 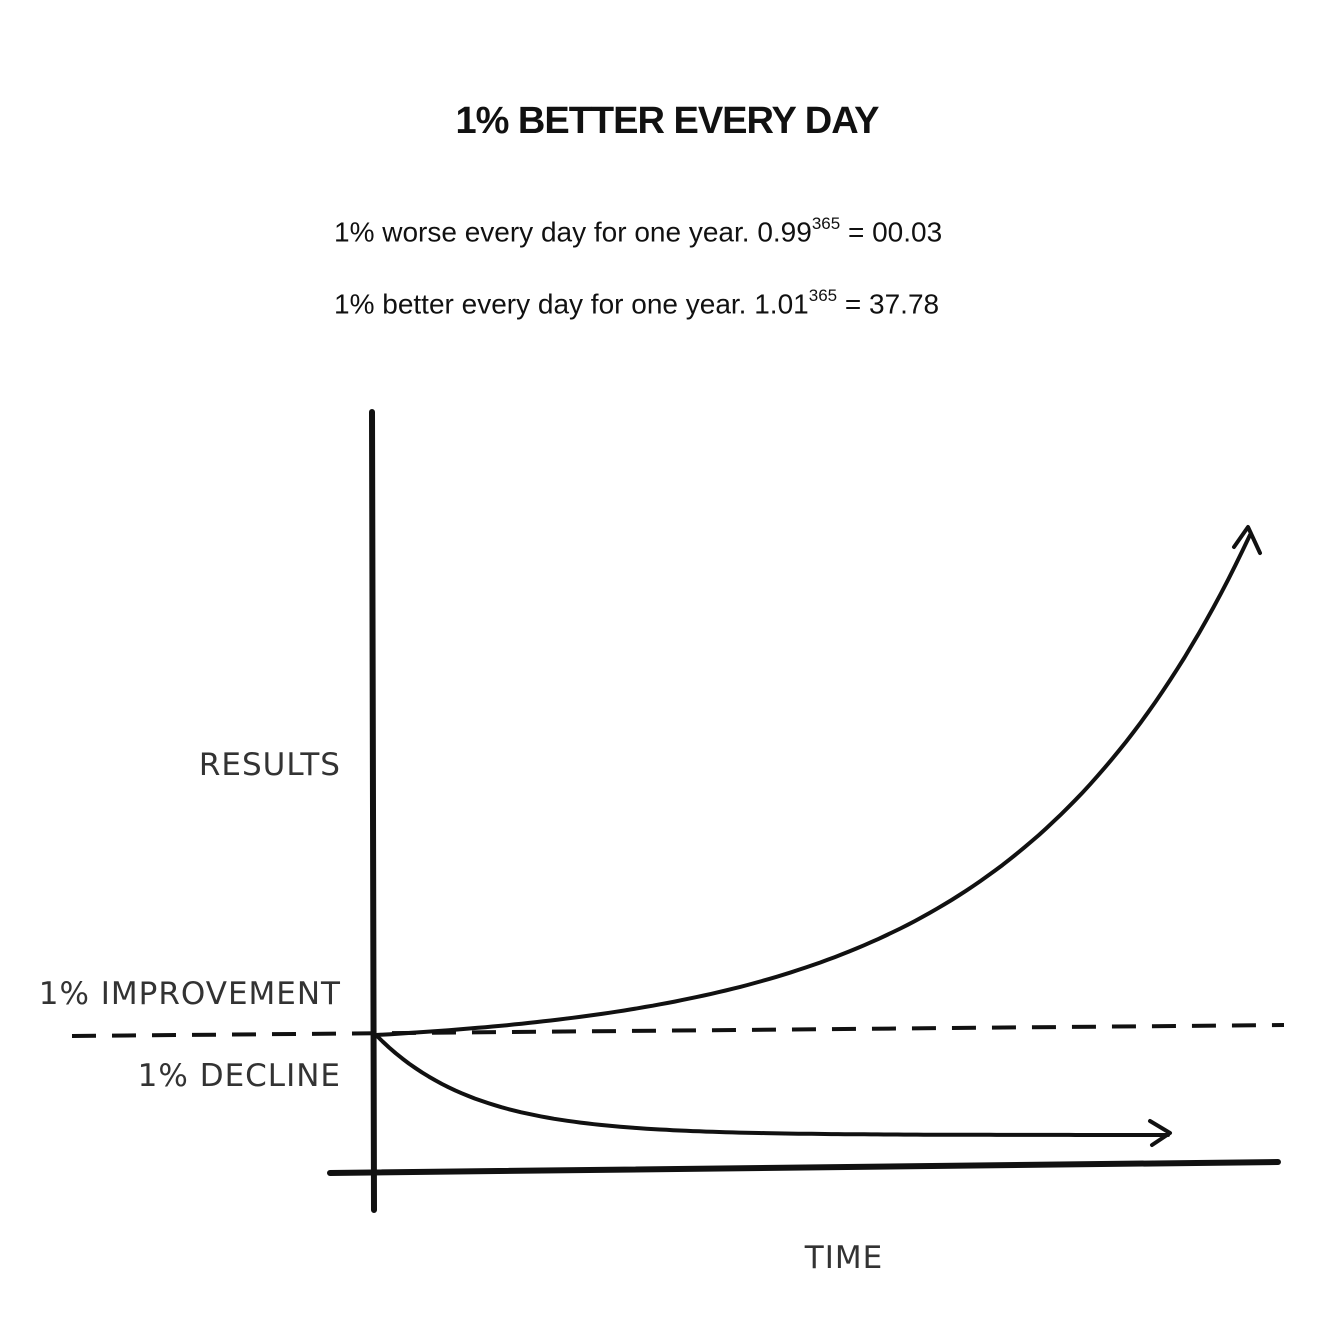 I want to click on formula-better-text: 1% better every day for one year. 1.01, so click(x=571, y=304).